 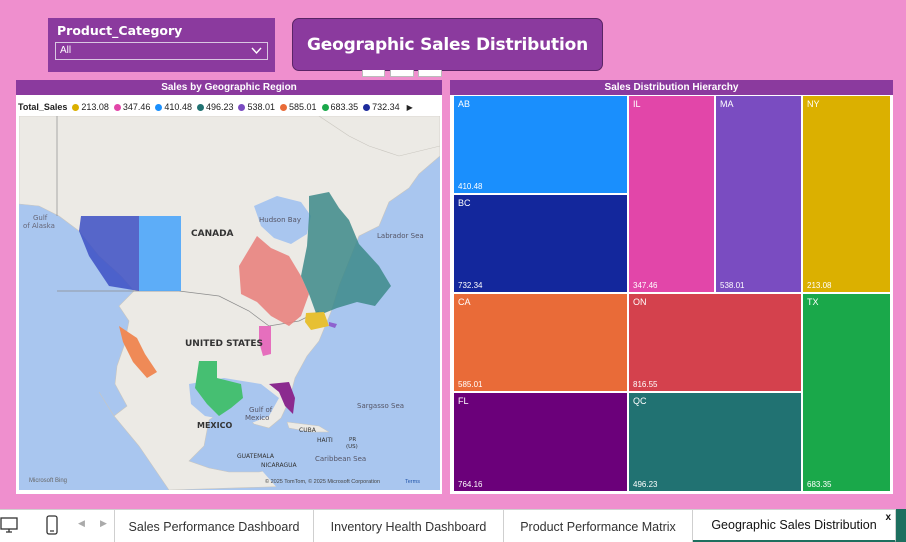 I want to click on tab-product-performance-matrix: Product Performance Matrix, so click(x=598, y=526).